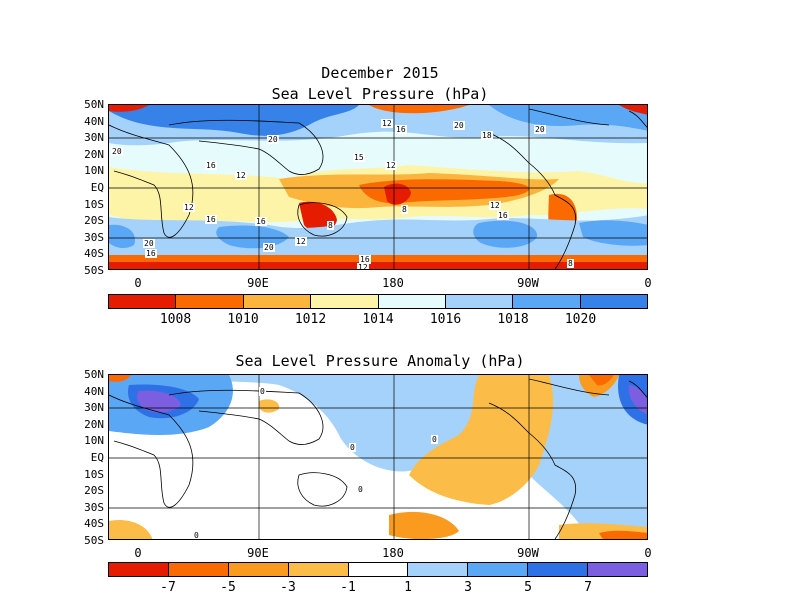 The width and height of the screenshot is (800, 600). What do you see at coordinates (505, 234) in the screenshot?
I see `slp-south-pacific-high` at bounding box center [505, 234].